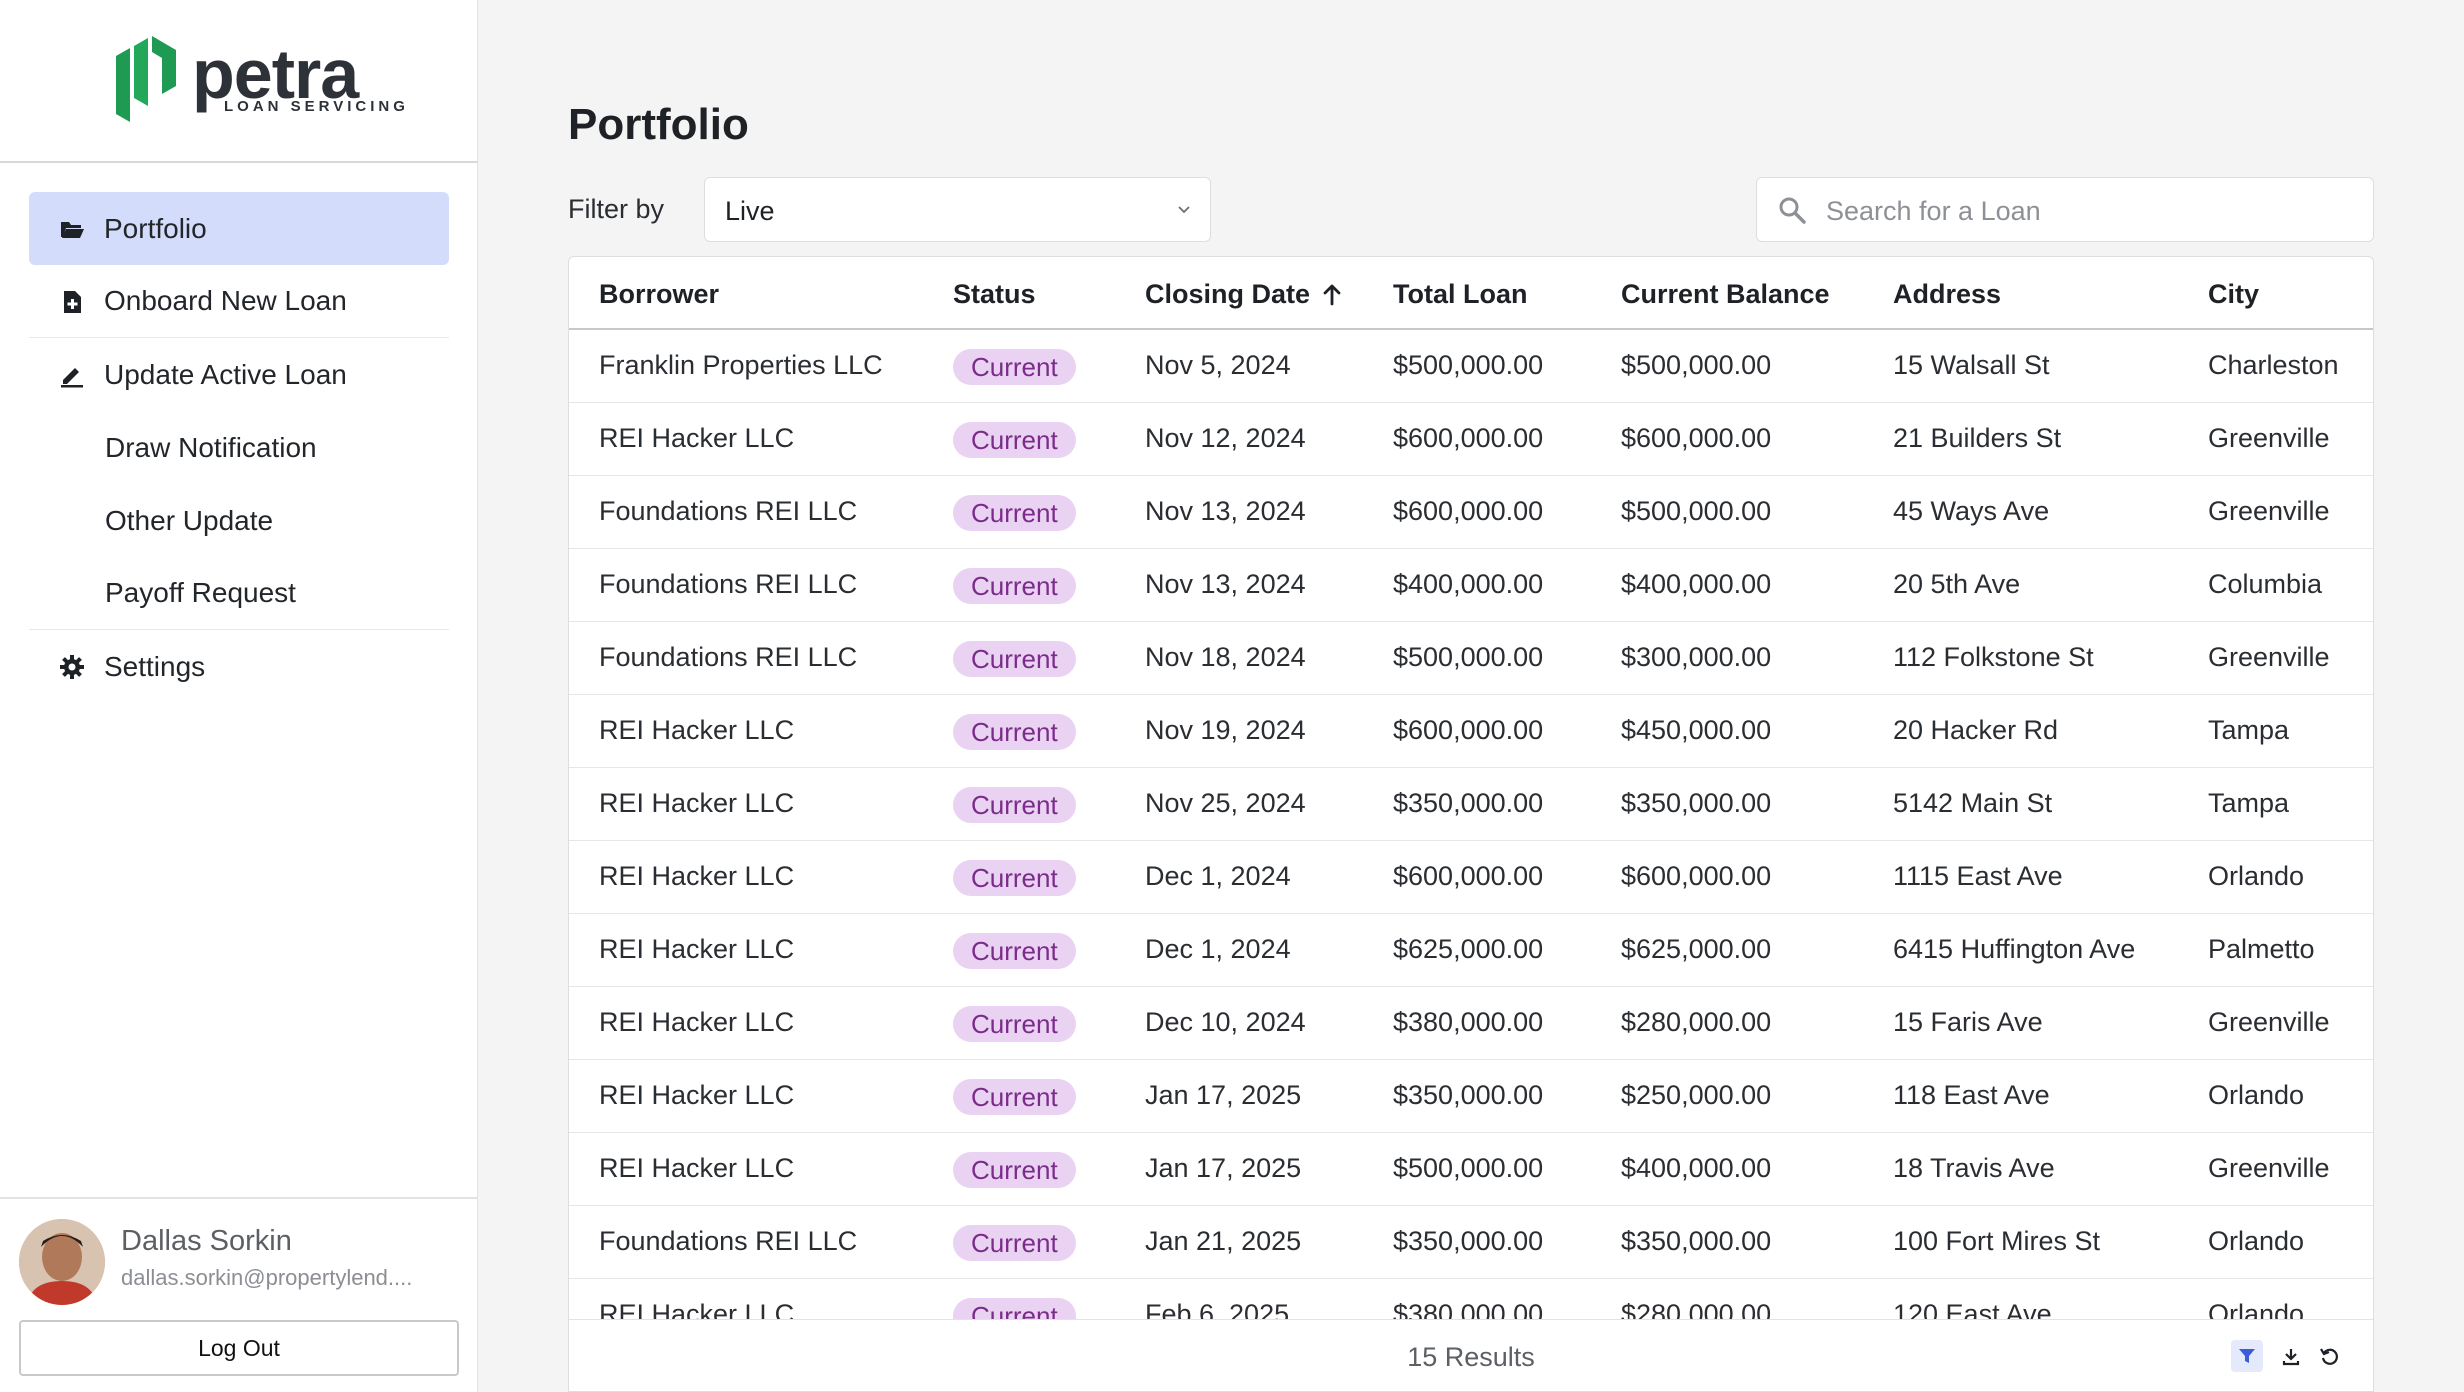  What do you see at coordinates (1228, 294) in the screenshot?
I see `column-header-closing-date: Closing Date` at bounding box center [1228, 294].